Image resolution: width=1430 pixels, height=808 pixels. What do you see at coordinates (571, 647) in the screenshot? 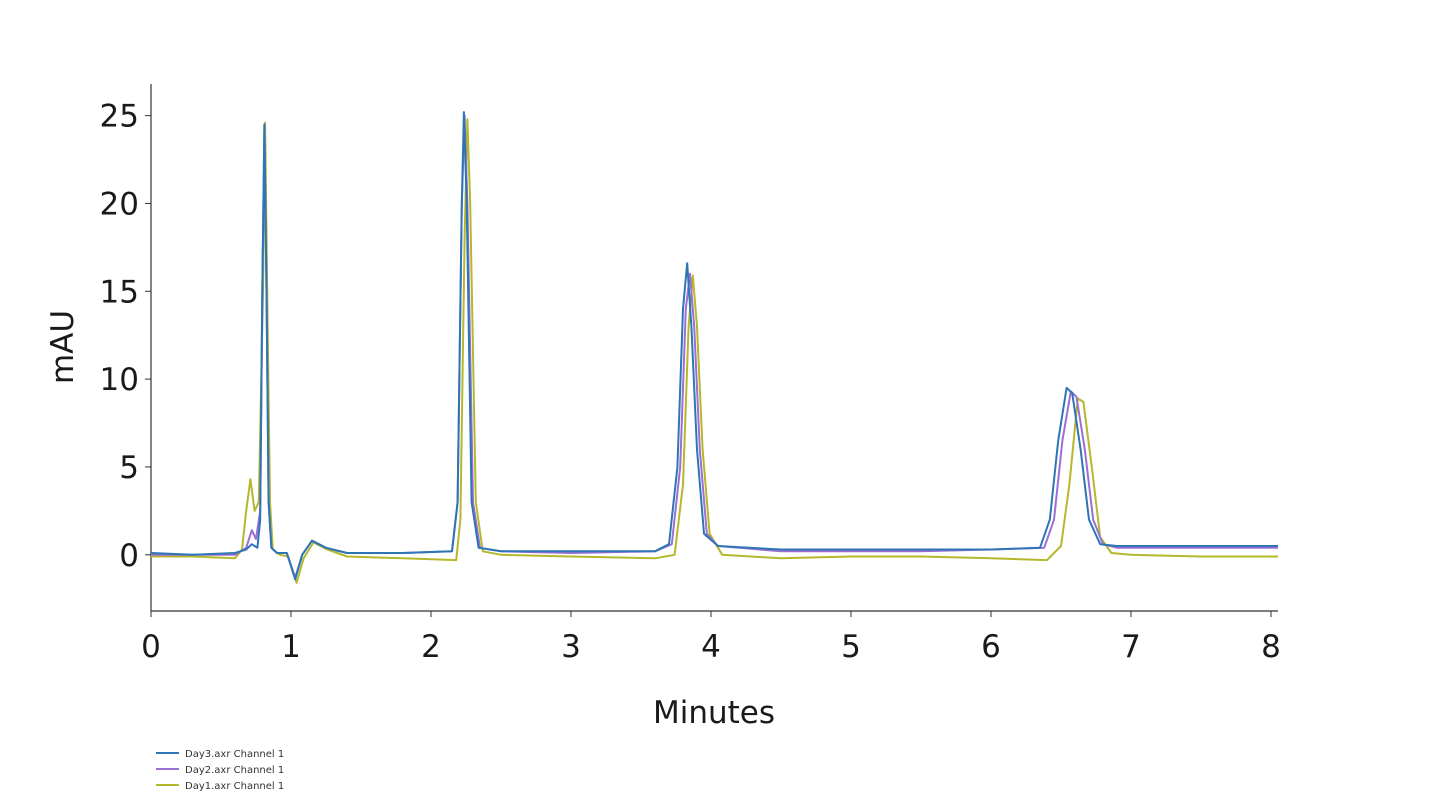
I see `x-tick-label: 3` at bounding box center [571, 647].